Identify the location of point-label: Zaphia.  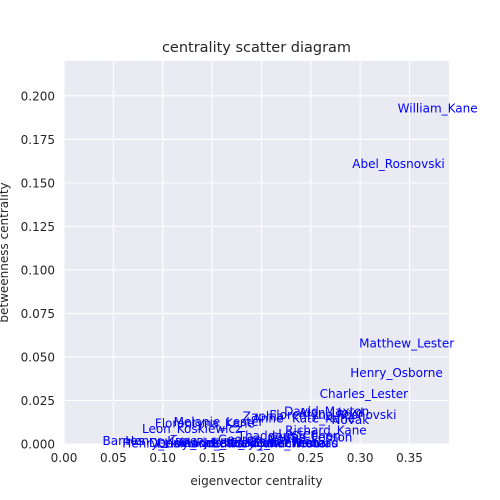
(263, 417).